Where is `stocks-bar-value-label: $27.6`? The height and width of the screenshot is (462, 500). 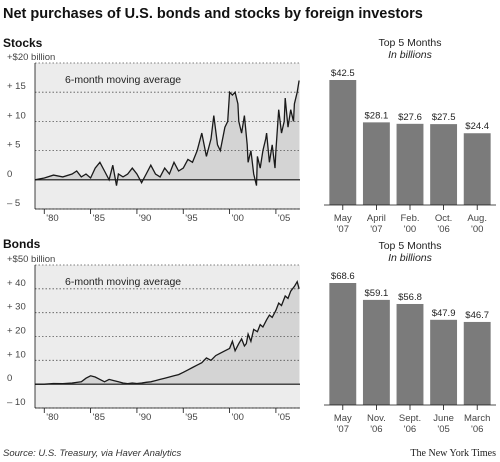 stocks-bar-value-label: $27.6 is located at coordinates (410, 117).